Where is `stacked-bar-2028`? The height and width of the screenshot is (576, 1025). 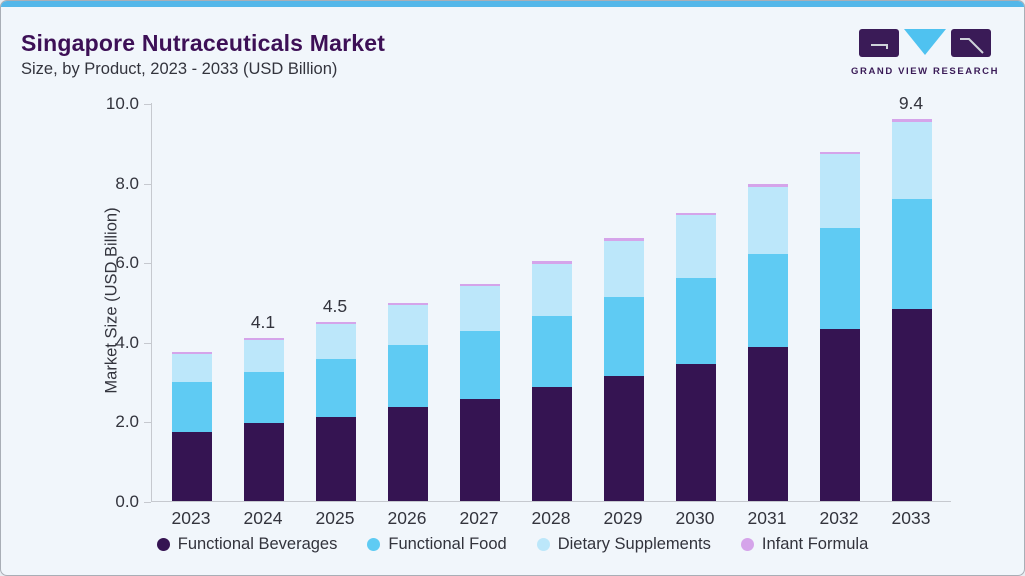
stacked-bar-2028 is located at coordinates (552, 381).